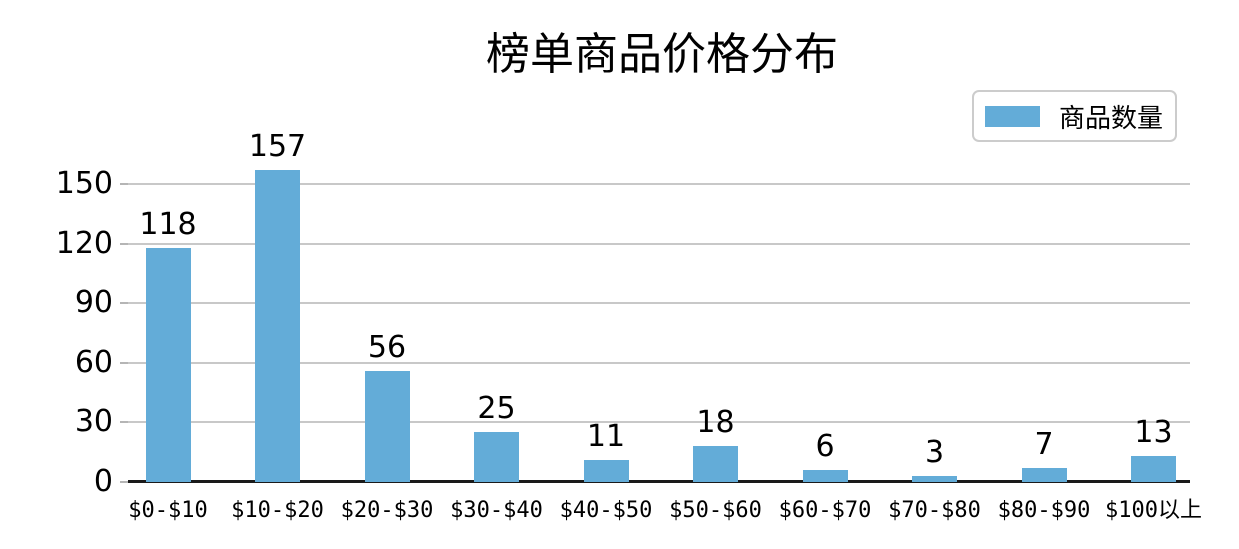  What do you see at coordinates (103, 481) in the screenshot?
I see `y-tick-label: 0` at bounding box center [103, 481].